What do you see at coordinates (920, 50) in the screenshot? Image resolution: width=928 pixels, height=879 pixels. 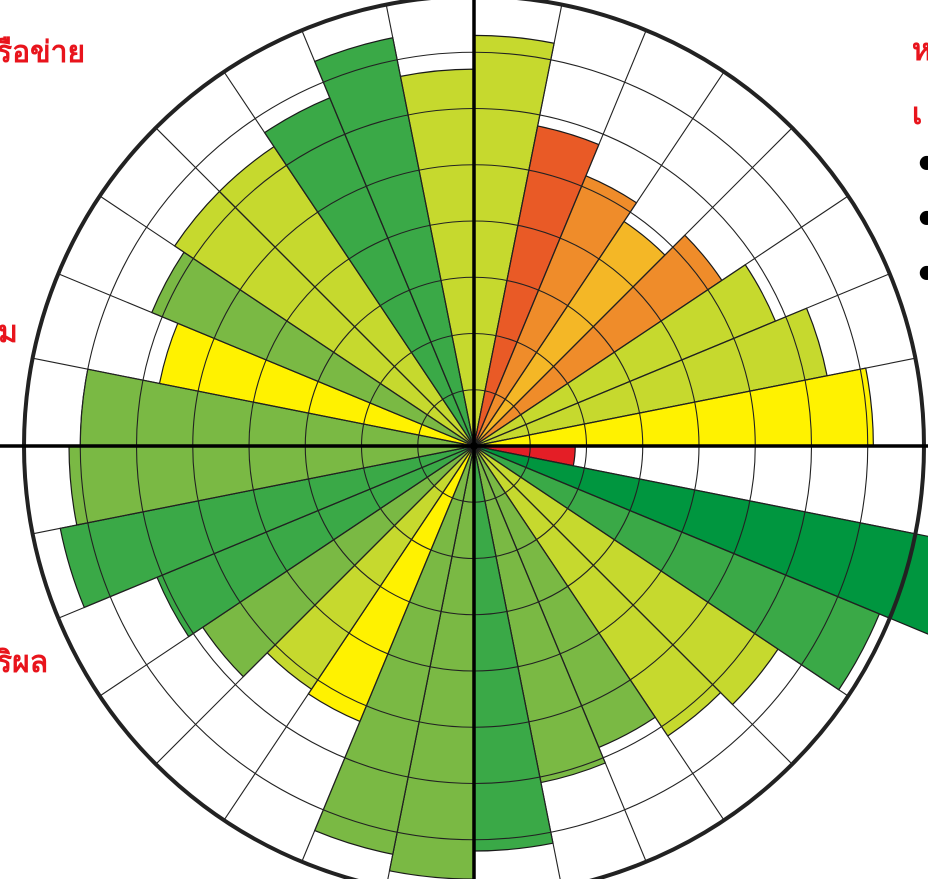 I see `label-top-right-1: ห` at bounding box center [920, 50].